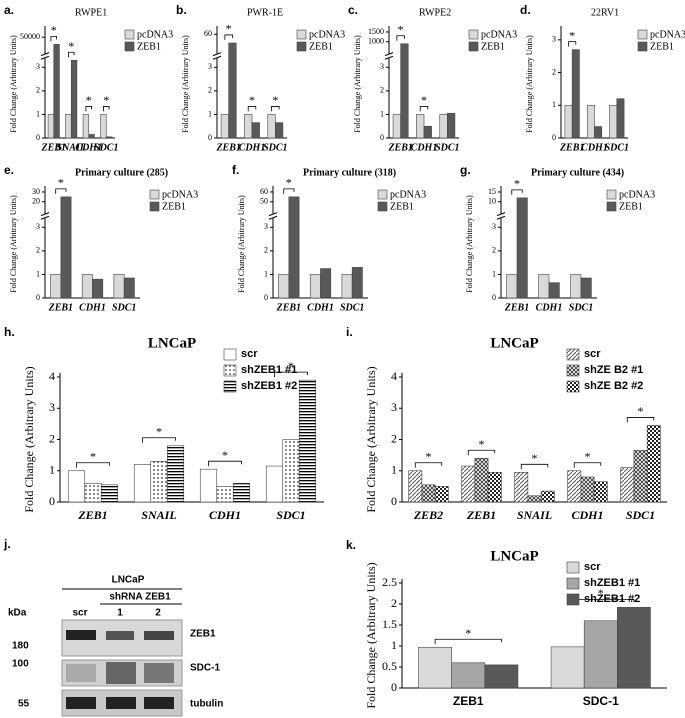 This screenshot has width=685, height=718. I want to click on y-tick-label: 10, so click(492, 201).